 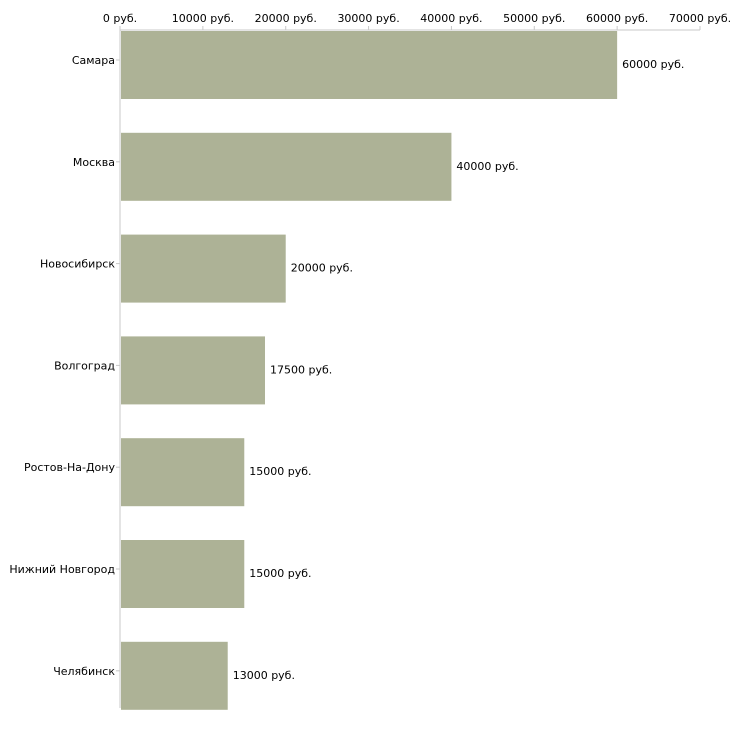 I want to click on x-tick-label: 20000 руб., so click(x=286, y=18).